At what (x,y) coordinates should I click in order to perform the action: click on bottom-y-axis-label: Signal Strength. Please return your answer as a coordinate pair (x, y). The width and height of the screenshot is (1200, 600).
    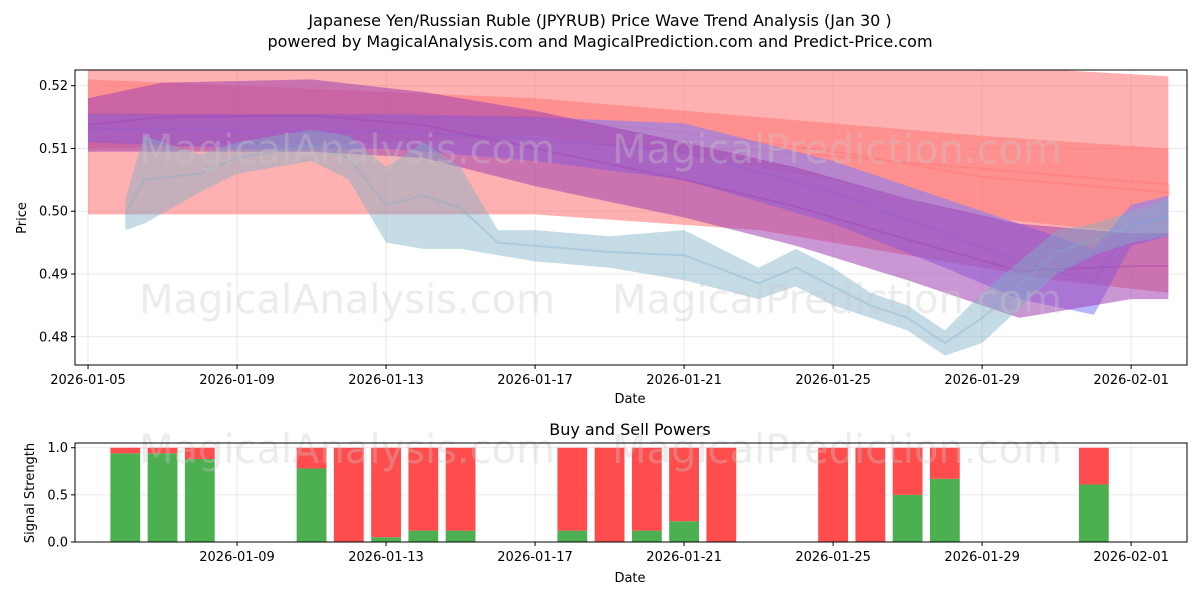
    Looking at the image, I should click on (30, 493).